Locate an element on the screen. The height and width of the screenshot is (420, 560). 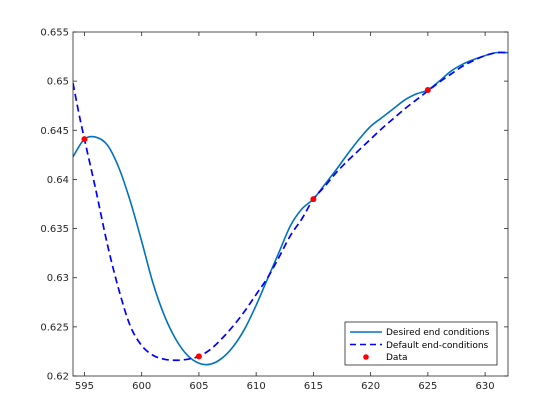
legend-box is located at coordinates (421, 343).